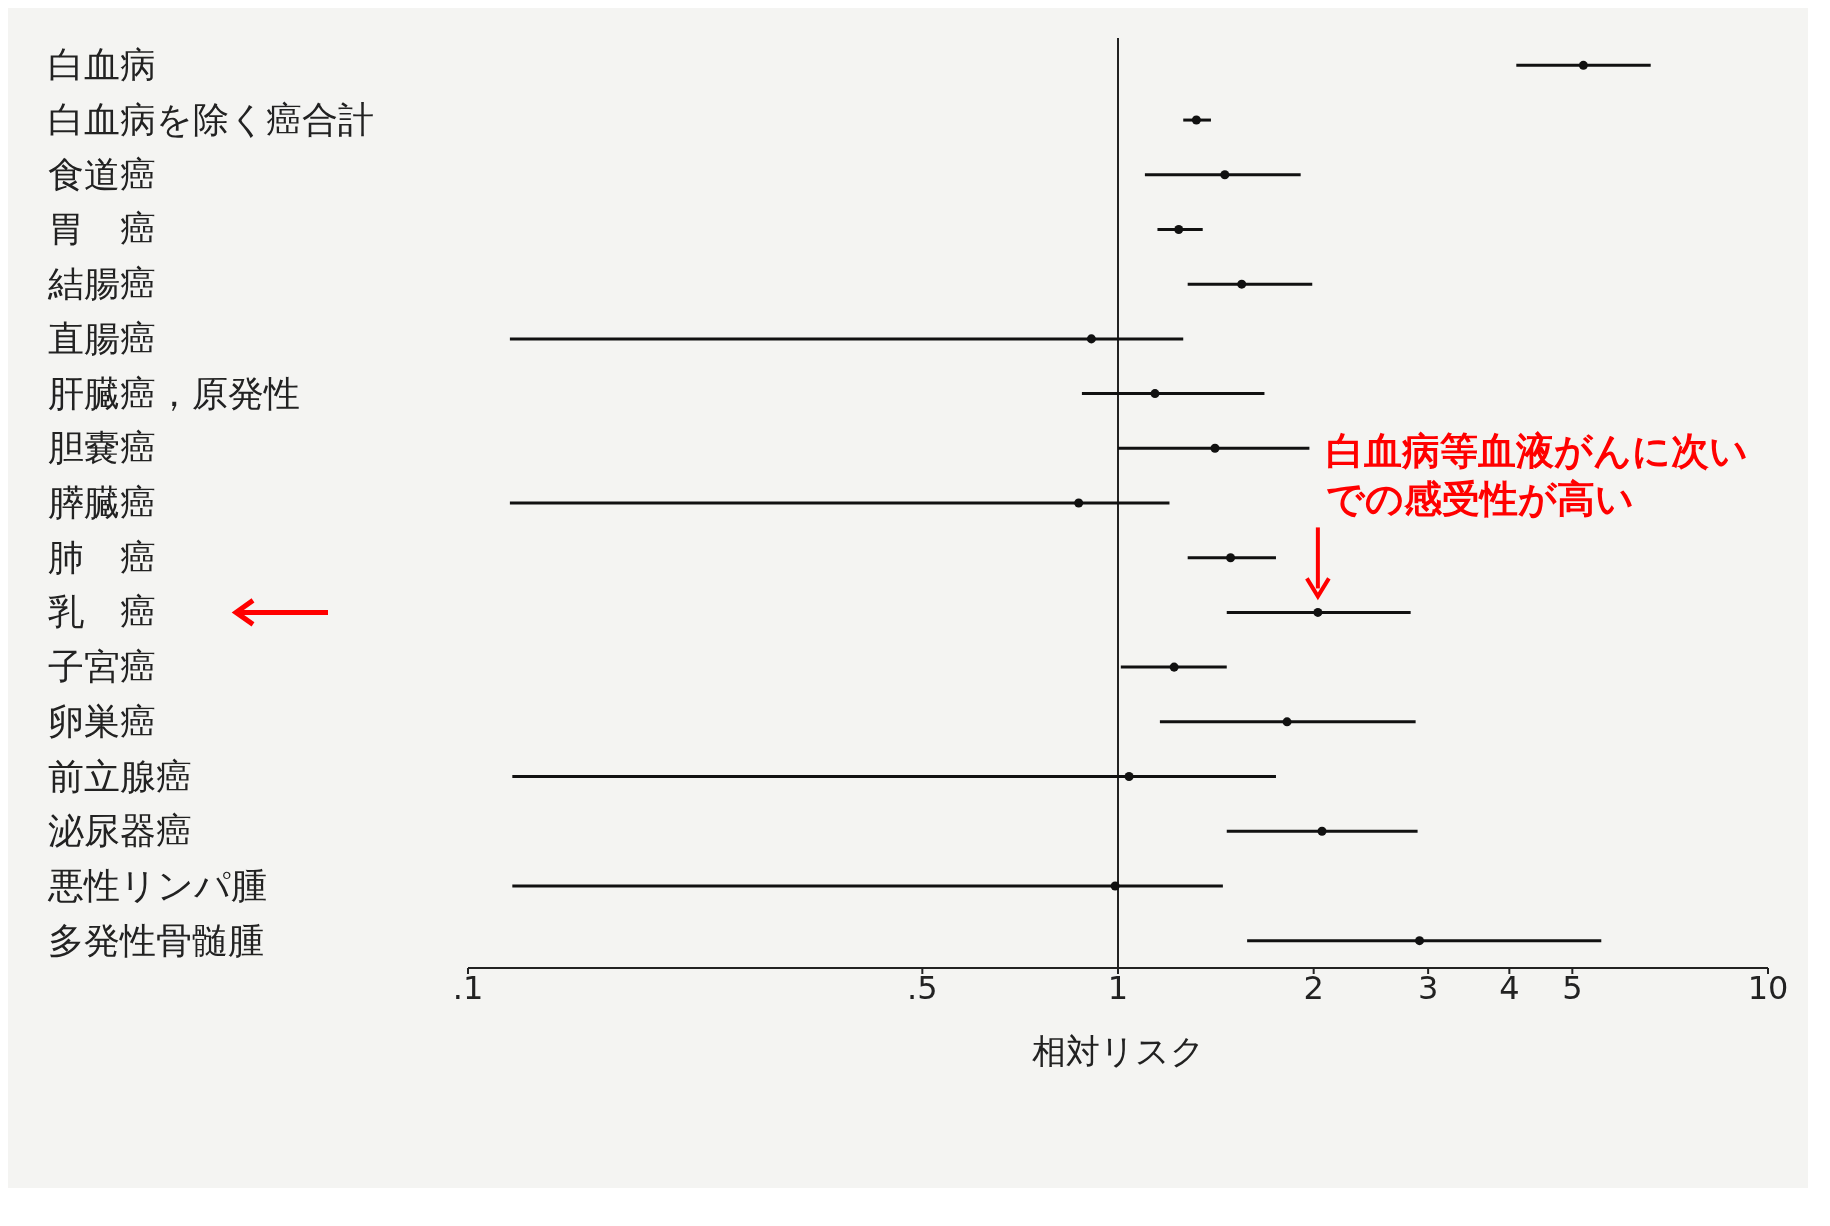  What do you see at coordinates (102, 502) in the screenshot?
I see `y-tick-label: 膵臓癌` at bounding box center [102, 502].